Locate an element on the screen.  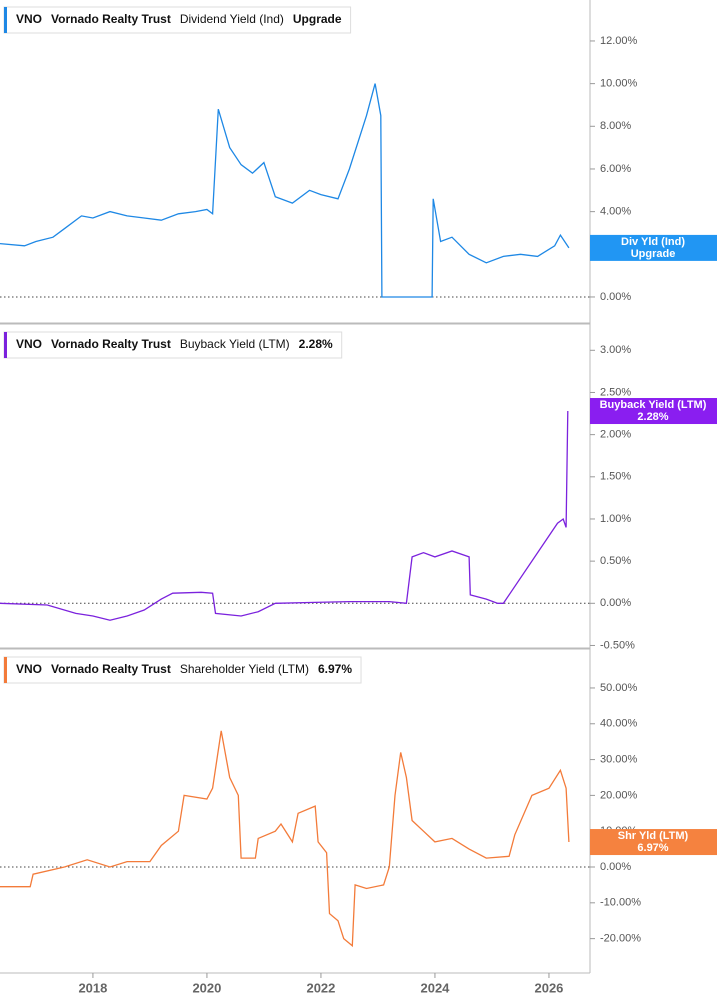
legend-text: 6.97% is located at coordinates (335, 669).